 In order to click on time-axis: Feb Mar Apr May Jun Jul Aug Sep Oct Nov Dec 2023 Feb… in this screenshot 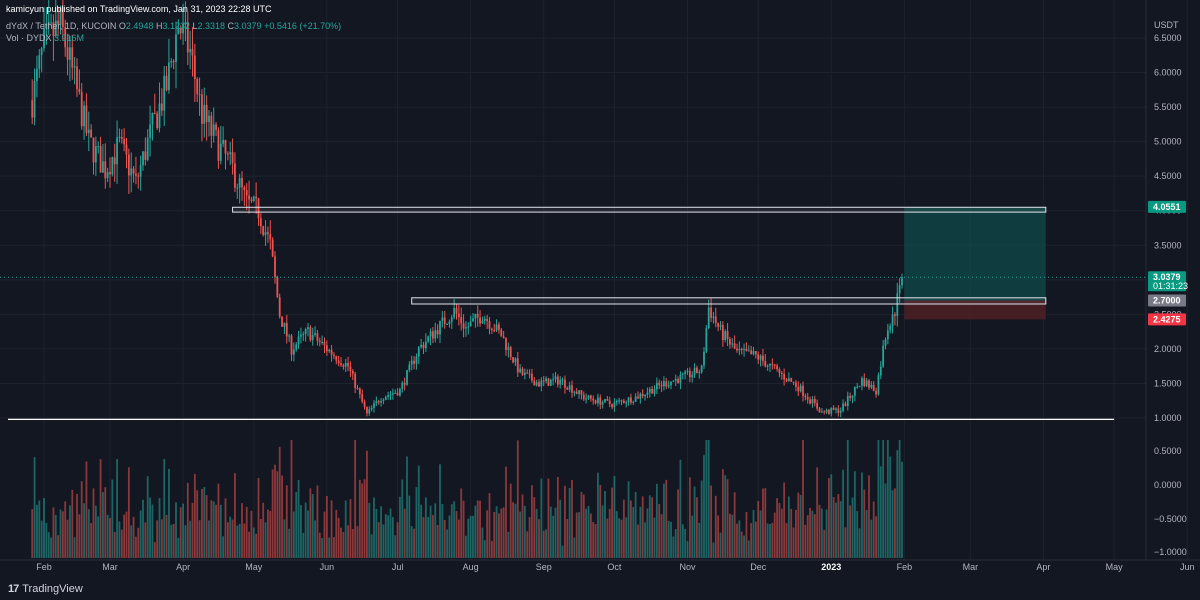, I will do `click(615, 567)`.